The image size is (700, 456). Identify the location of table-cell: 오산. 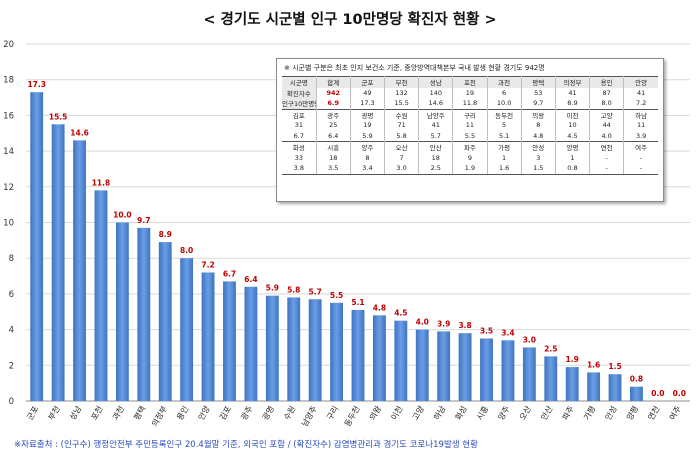
(402, 147).